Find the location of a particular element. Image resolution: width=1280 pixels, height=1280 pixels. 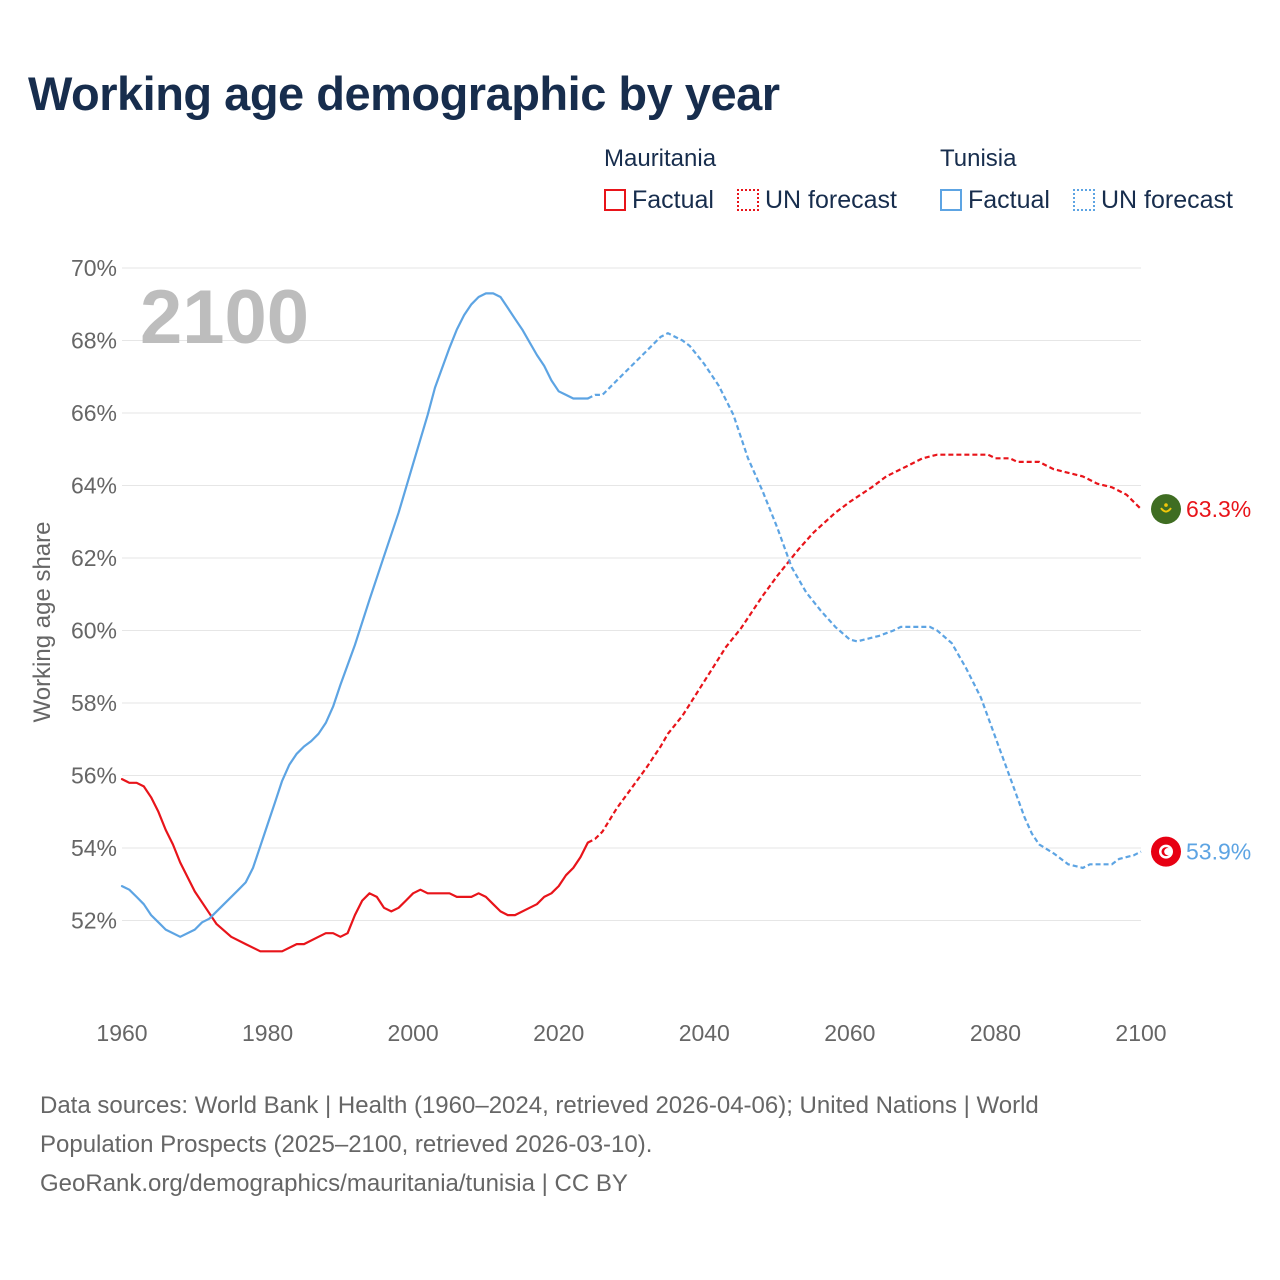

legend-tunisia-factual: Factual is located at coordinates (995, 200).